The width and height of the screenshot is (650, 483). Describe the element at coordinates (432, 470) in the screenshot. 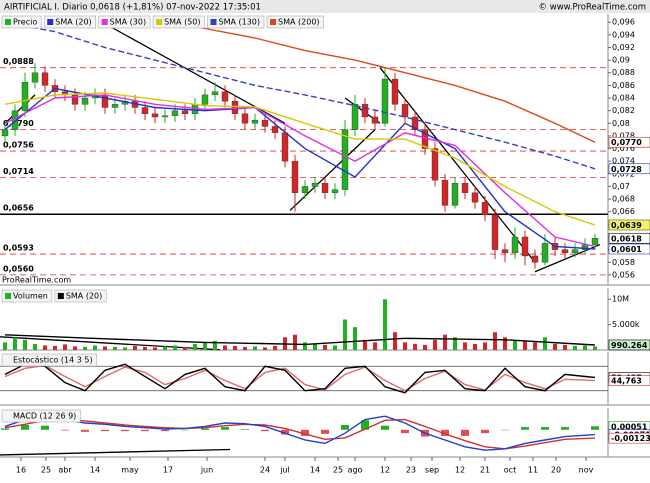

I see `x-tick-label: sep` at that location.